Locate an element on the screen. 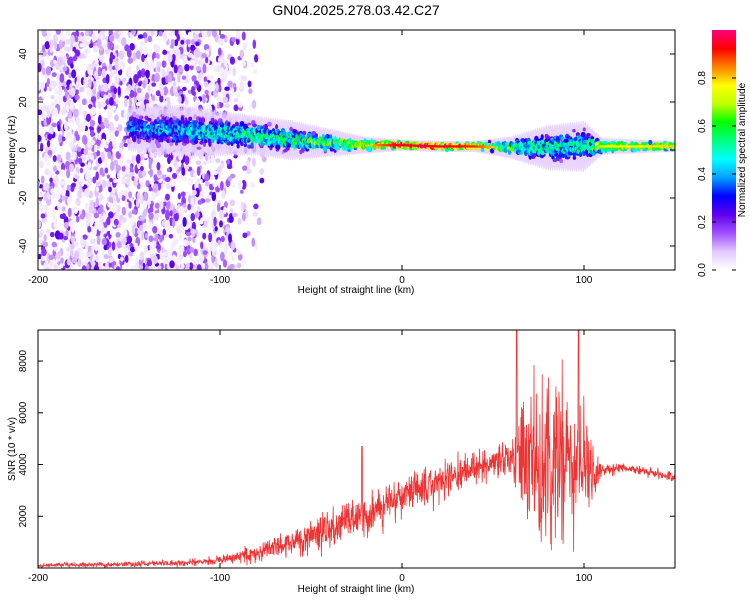  colorbar-tick-label: 0.2 is located at coordinates (702, 222).